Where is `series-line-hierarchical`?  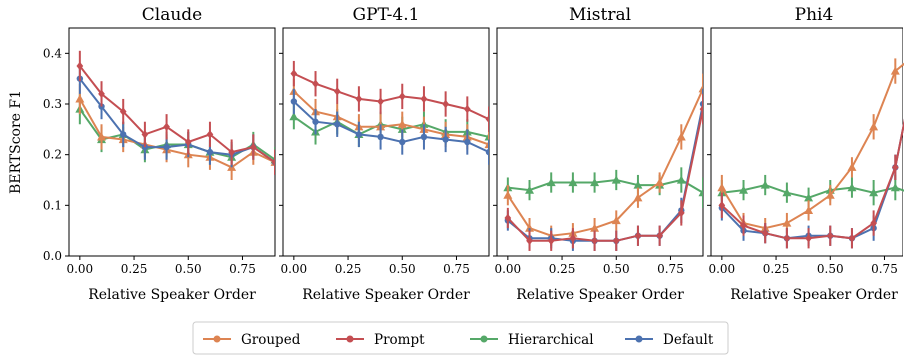 series-line-hierarchical is located at coordinates (391, 126).